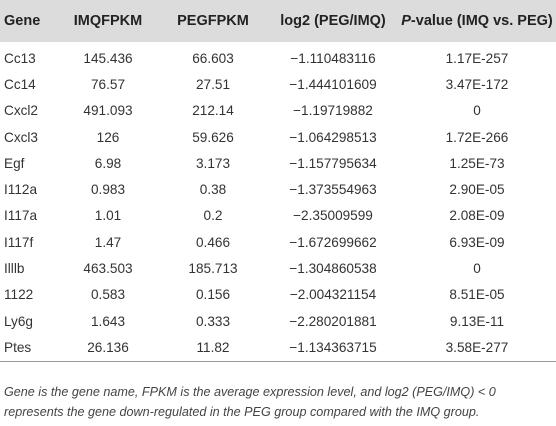 The height and width of the screenshot is (426, 556). What do you see at coordinates (333, 321) in the screenshot?
I see `cell-log2-ratio: −2.280201881` at bounding box center [333, 321].